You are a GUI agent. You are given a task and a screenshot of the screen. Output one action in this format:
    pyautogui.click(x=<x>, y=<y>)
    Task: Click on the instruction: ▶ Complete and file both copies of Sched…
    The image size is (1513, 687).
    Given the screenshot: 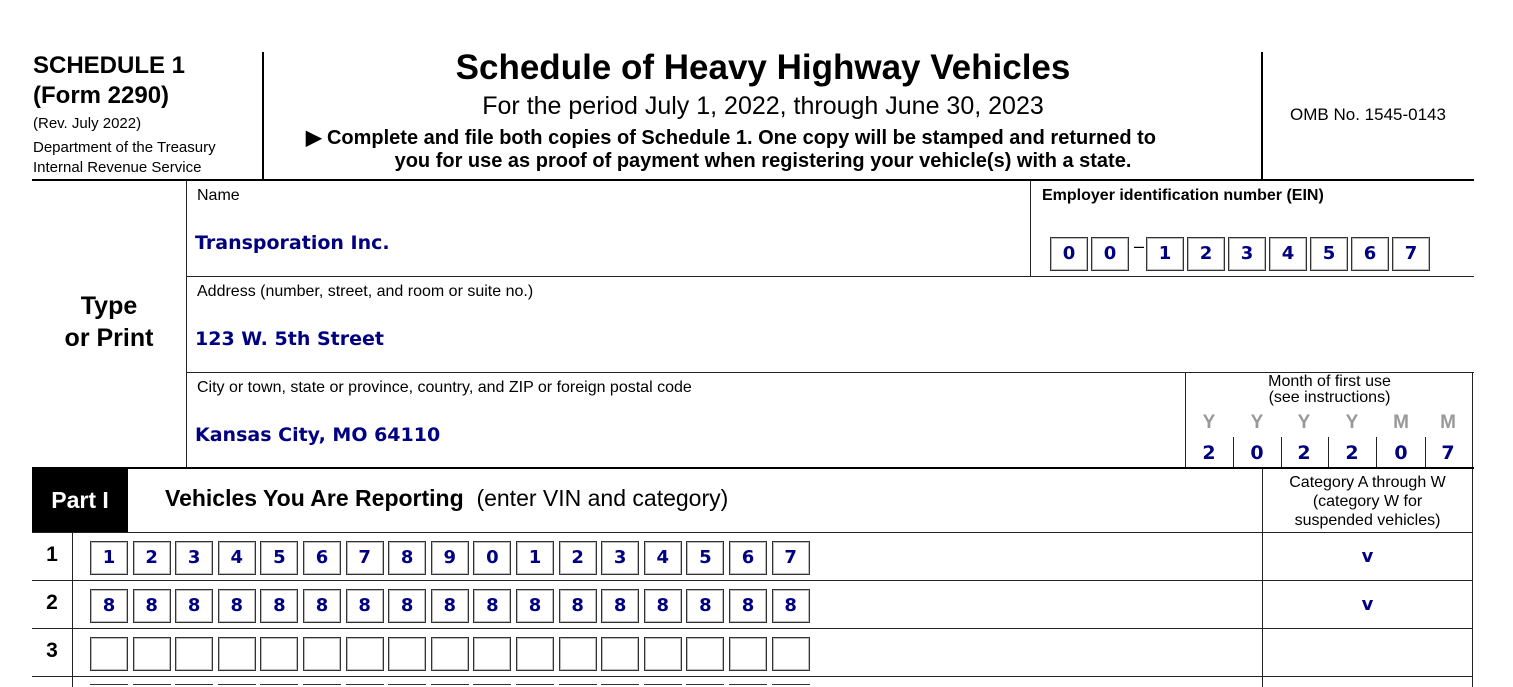 What is the action you would take?
    pyautogui.click(x=731, y=137)
    